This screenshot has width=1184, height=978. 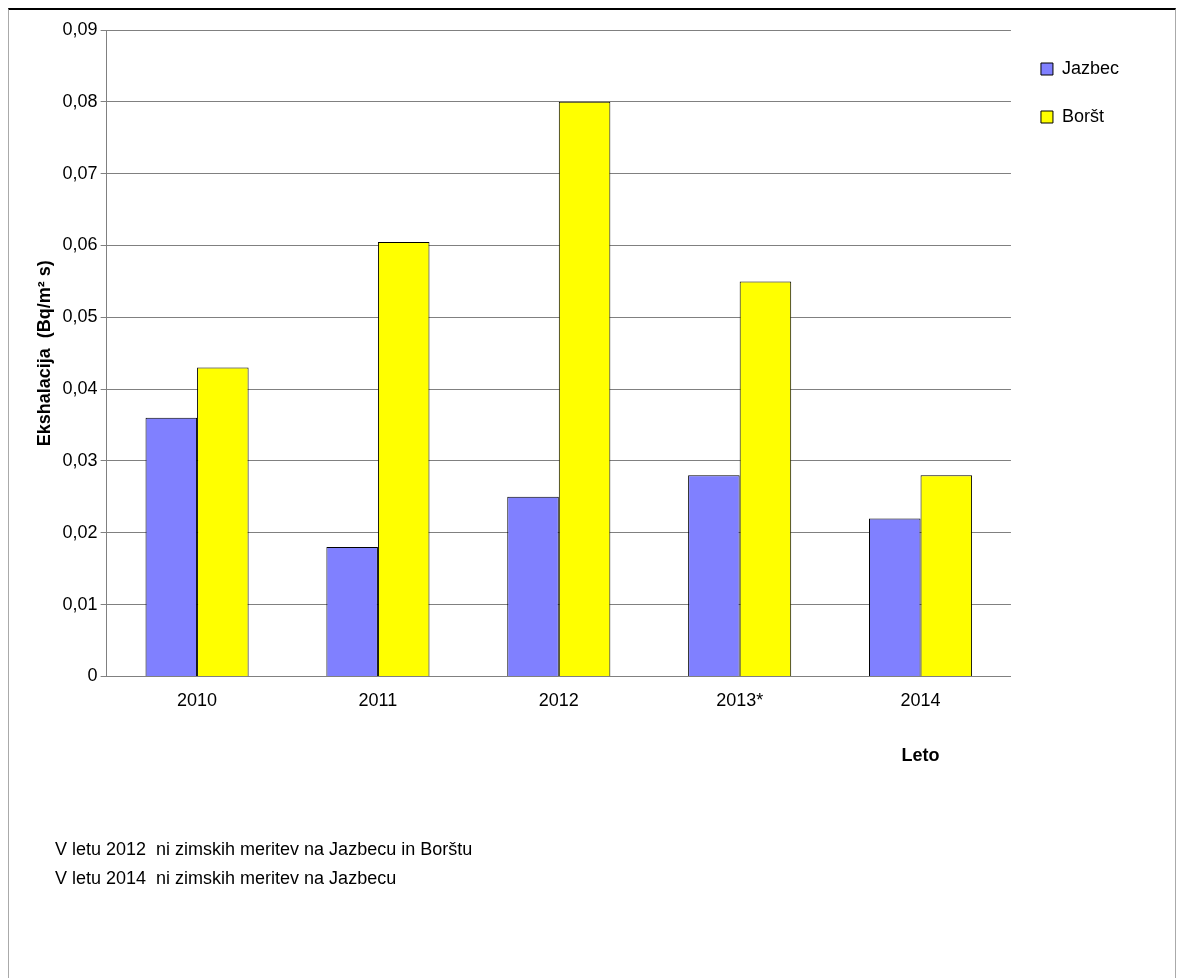 I want to click on x-axis-title: Leto, so click(x=920, y=754).